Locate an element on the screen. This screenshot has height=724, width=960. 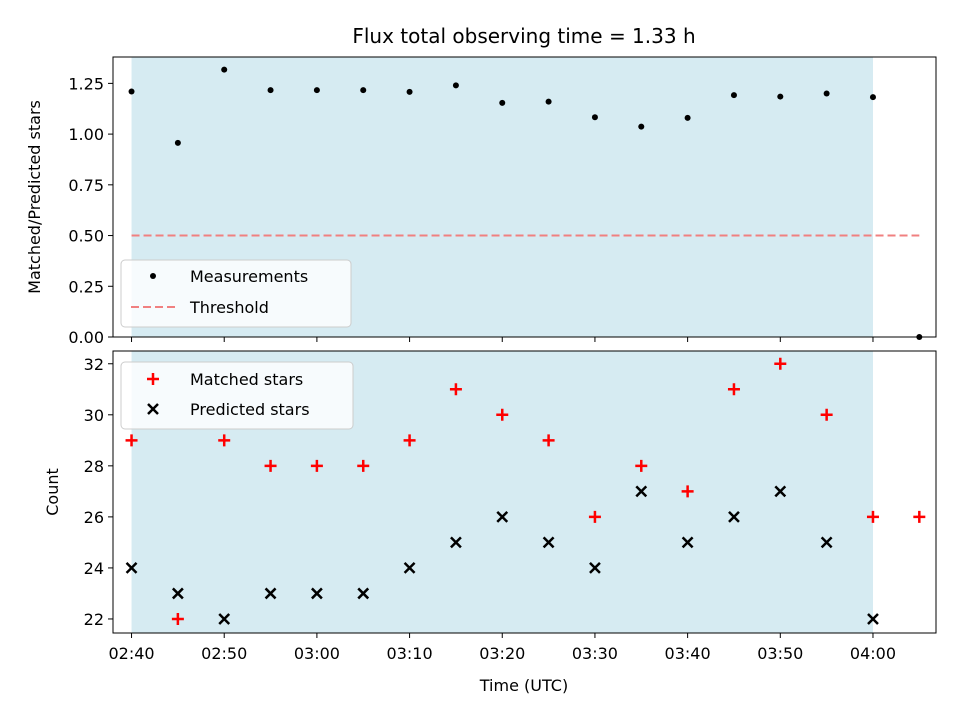
top-y-tick-label: 0.75 is located at coordinates (86, 185).